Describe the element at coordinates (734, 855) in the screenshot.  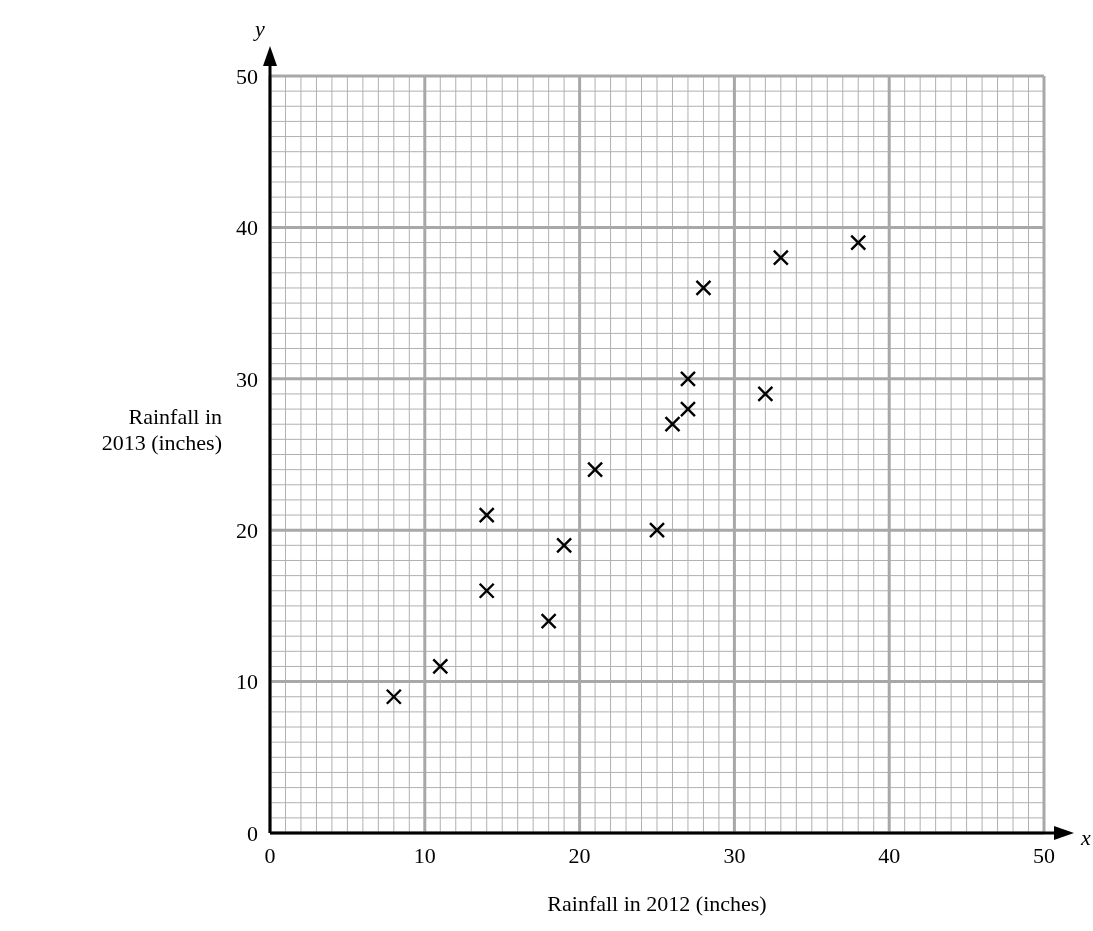
I see `x-tick-label: 30` at that location.